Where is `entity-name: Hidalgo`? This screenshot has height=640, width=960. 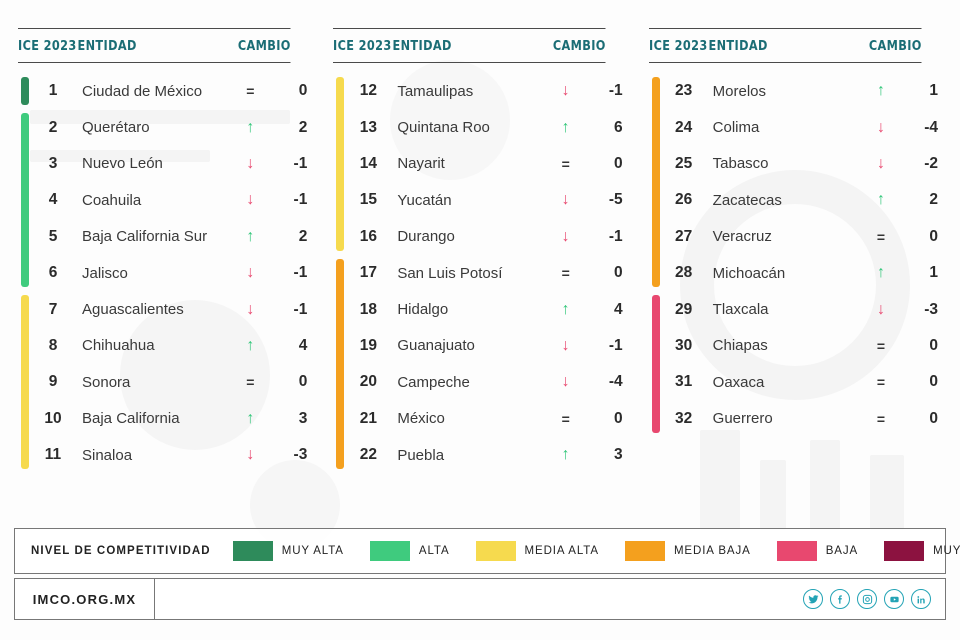
entity-name: Hidalgo is located at coordinates (423, 310).